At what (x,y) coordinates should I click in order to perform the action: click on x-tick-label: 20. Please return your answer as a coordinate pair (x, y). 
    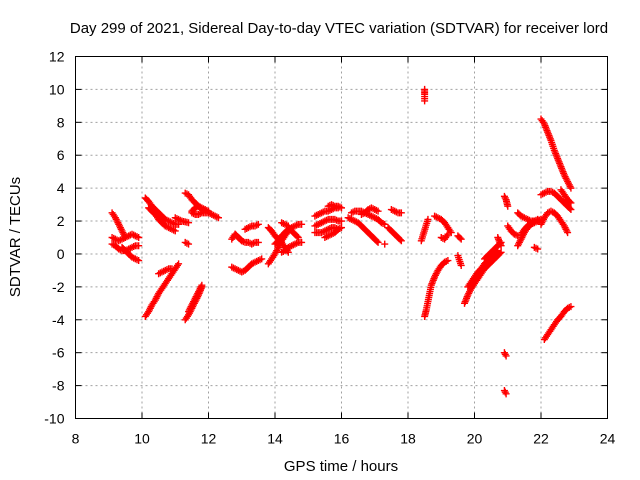
    Looking at the image, I should click on (475, 439).